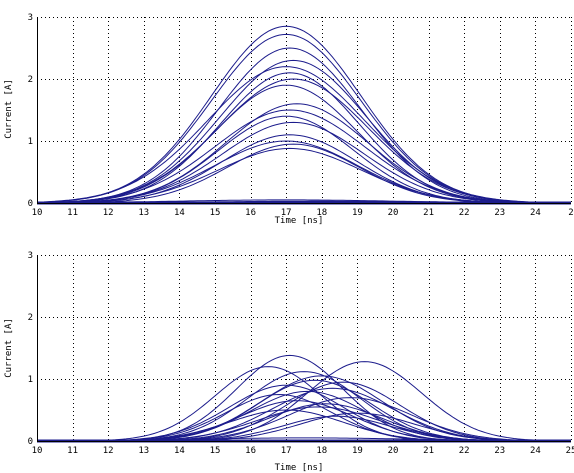  I want to click on bottom-x-tick-label: 21, so click(428, 451).